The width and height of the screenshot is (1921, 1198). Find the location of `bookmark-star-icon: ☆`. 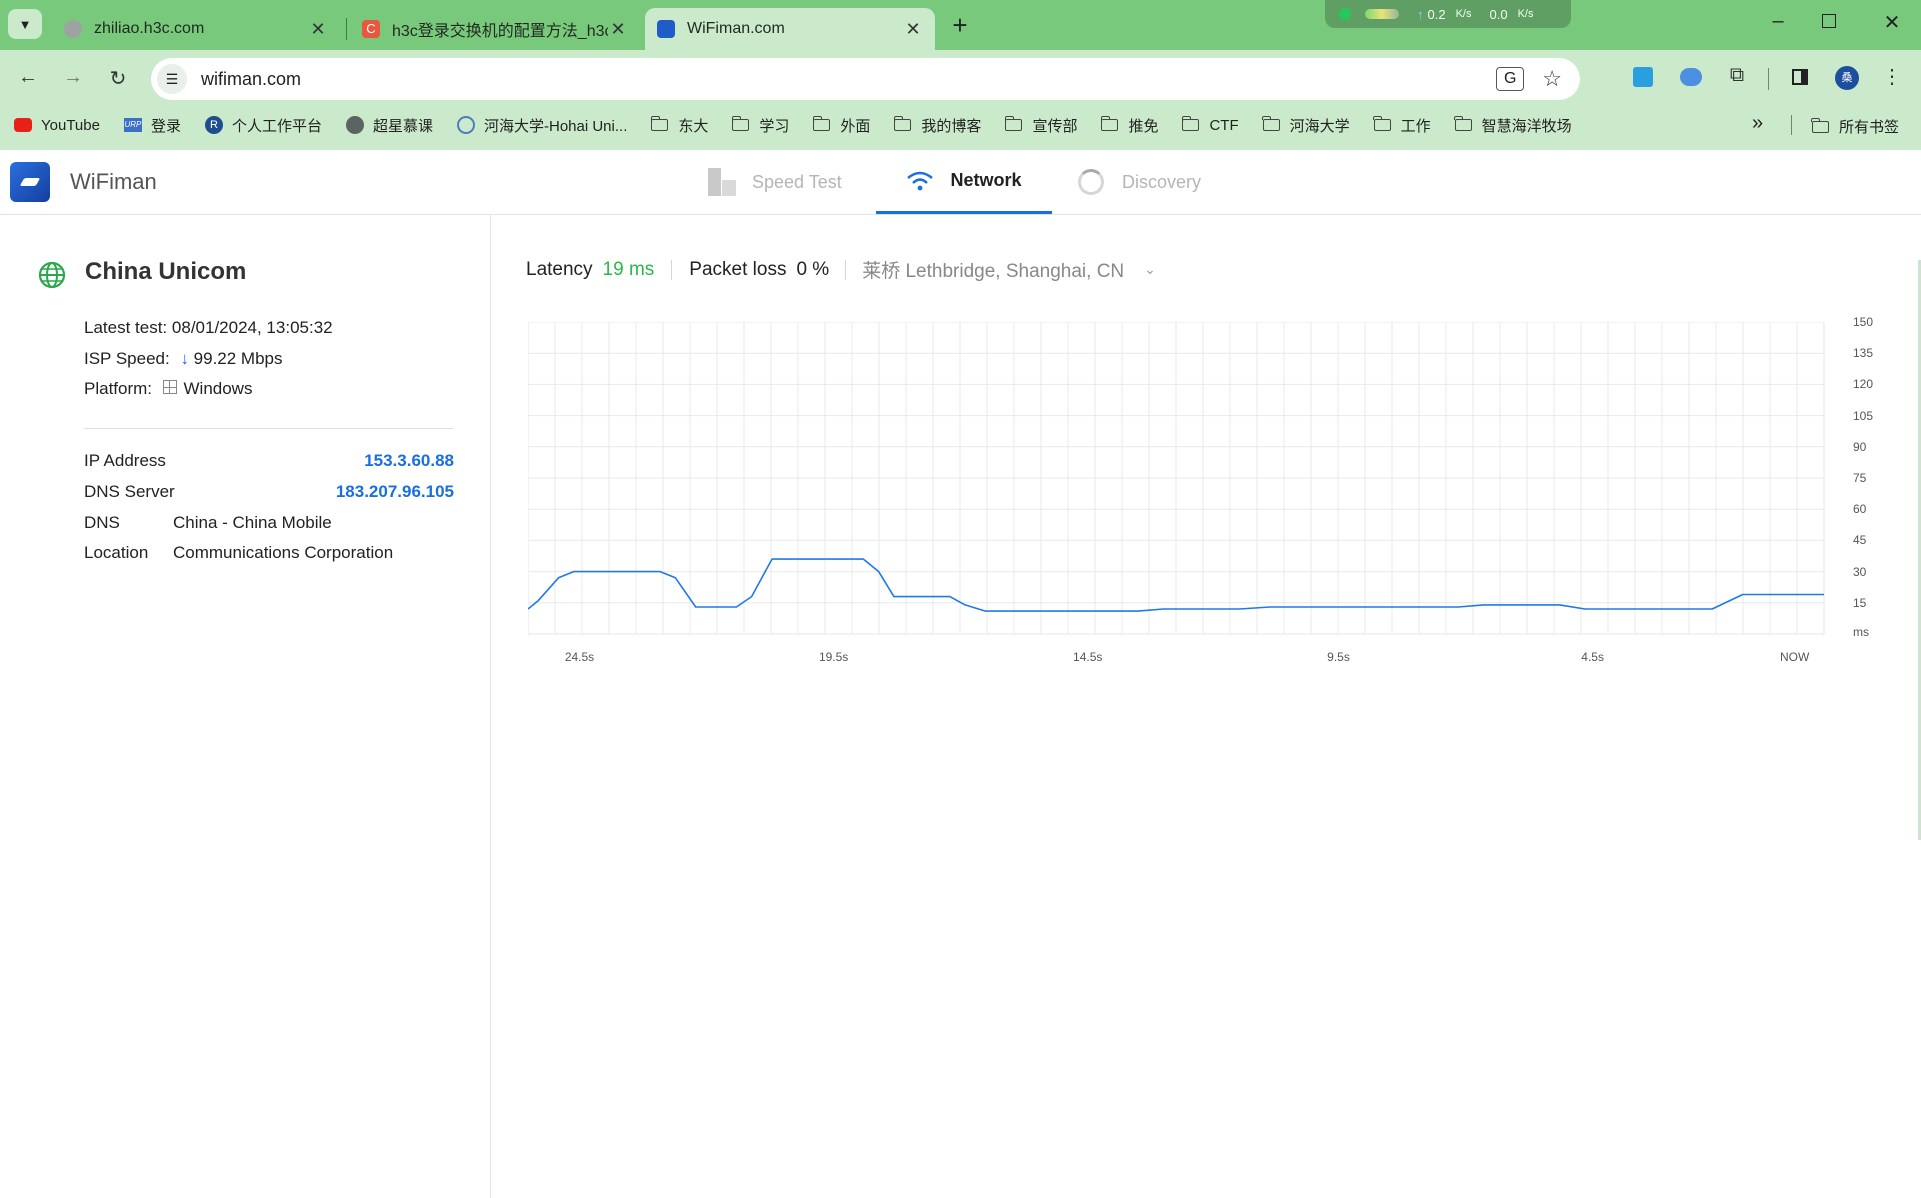

bookmark-star-icon: ☆ is located at coordinates (1552, 78).